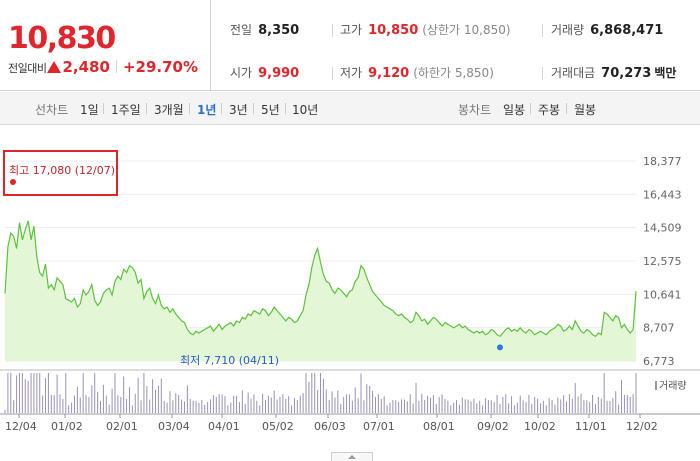 The image size is (700, 461). Describe the element at coordinates (352, 456) in the screenshot. I see `chart-scroll-handle` at that location.